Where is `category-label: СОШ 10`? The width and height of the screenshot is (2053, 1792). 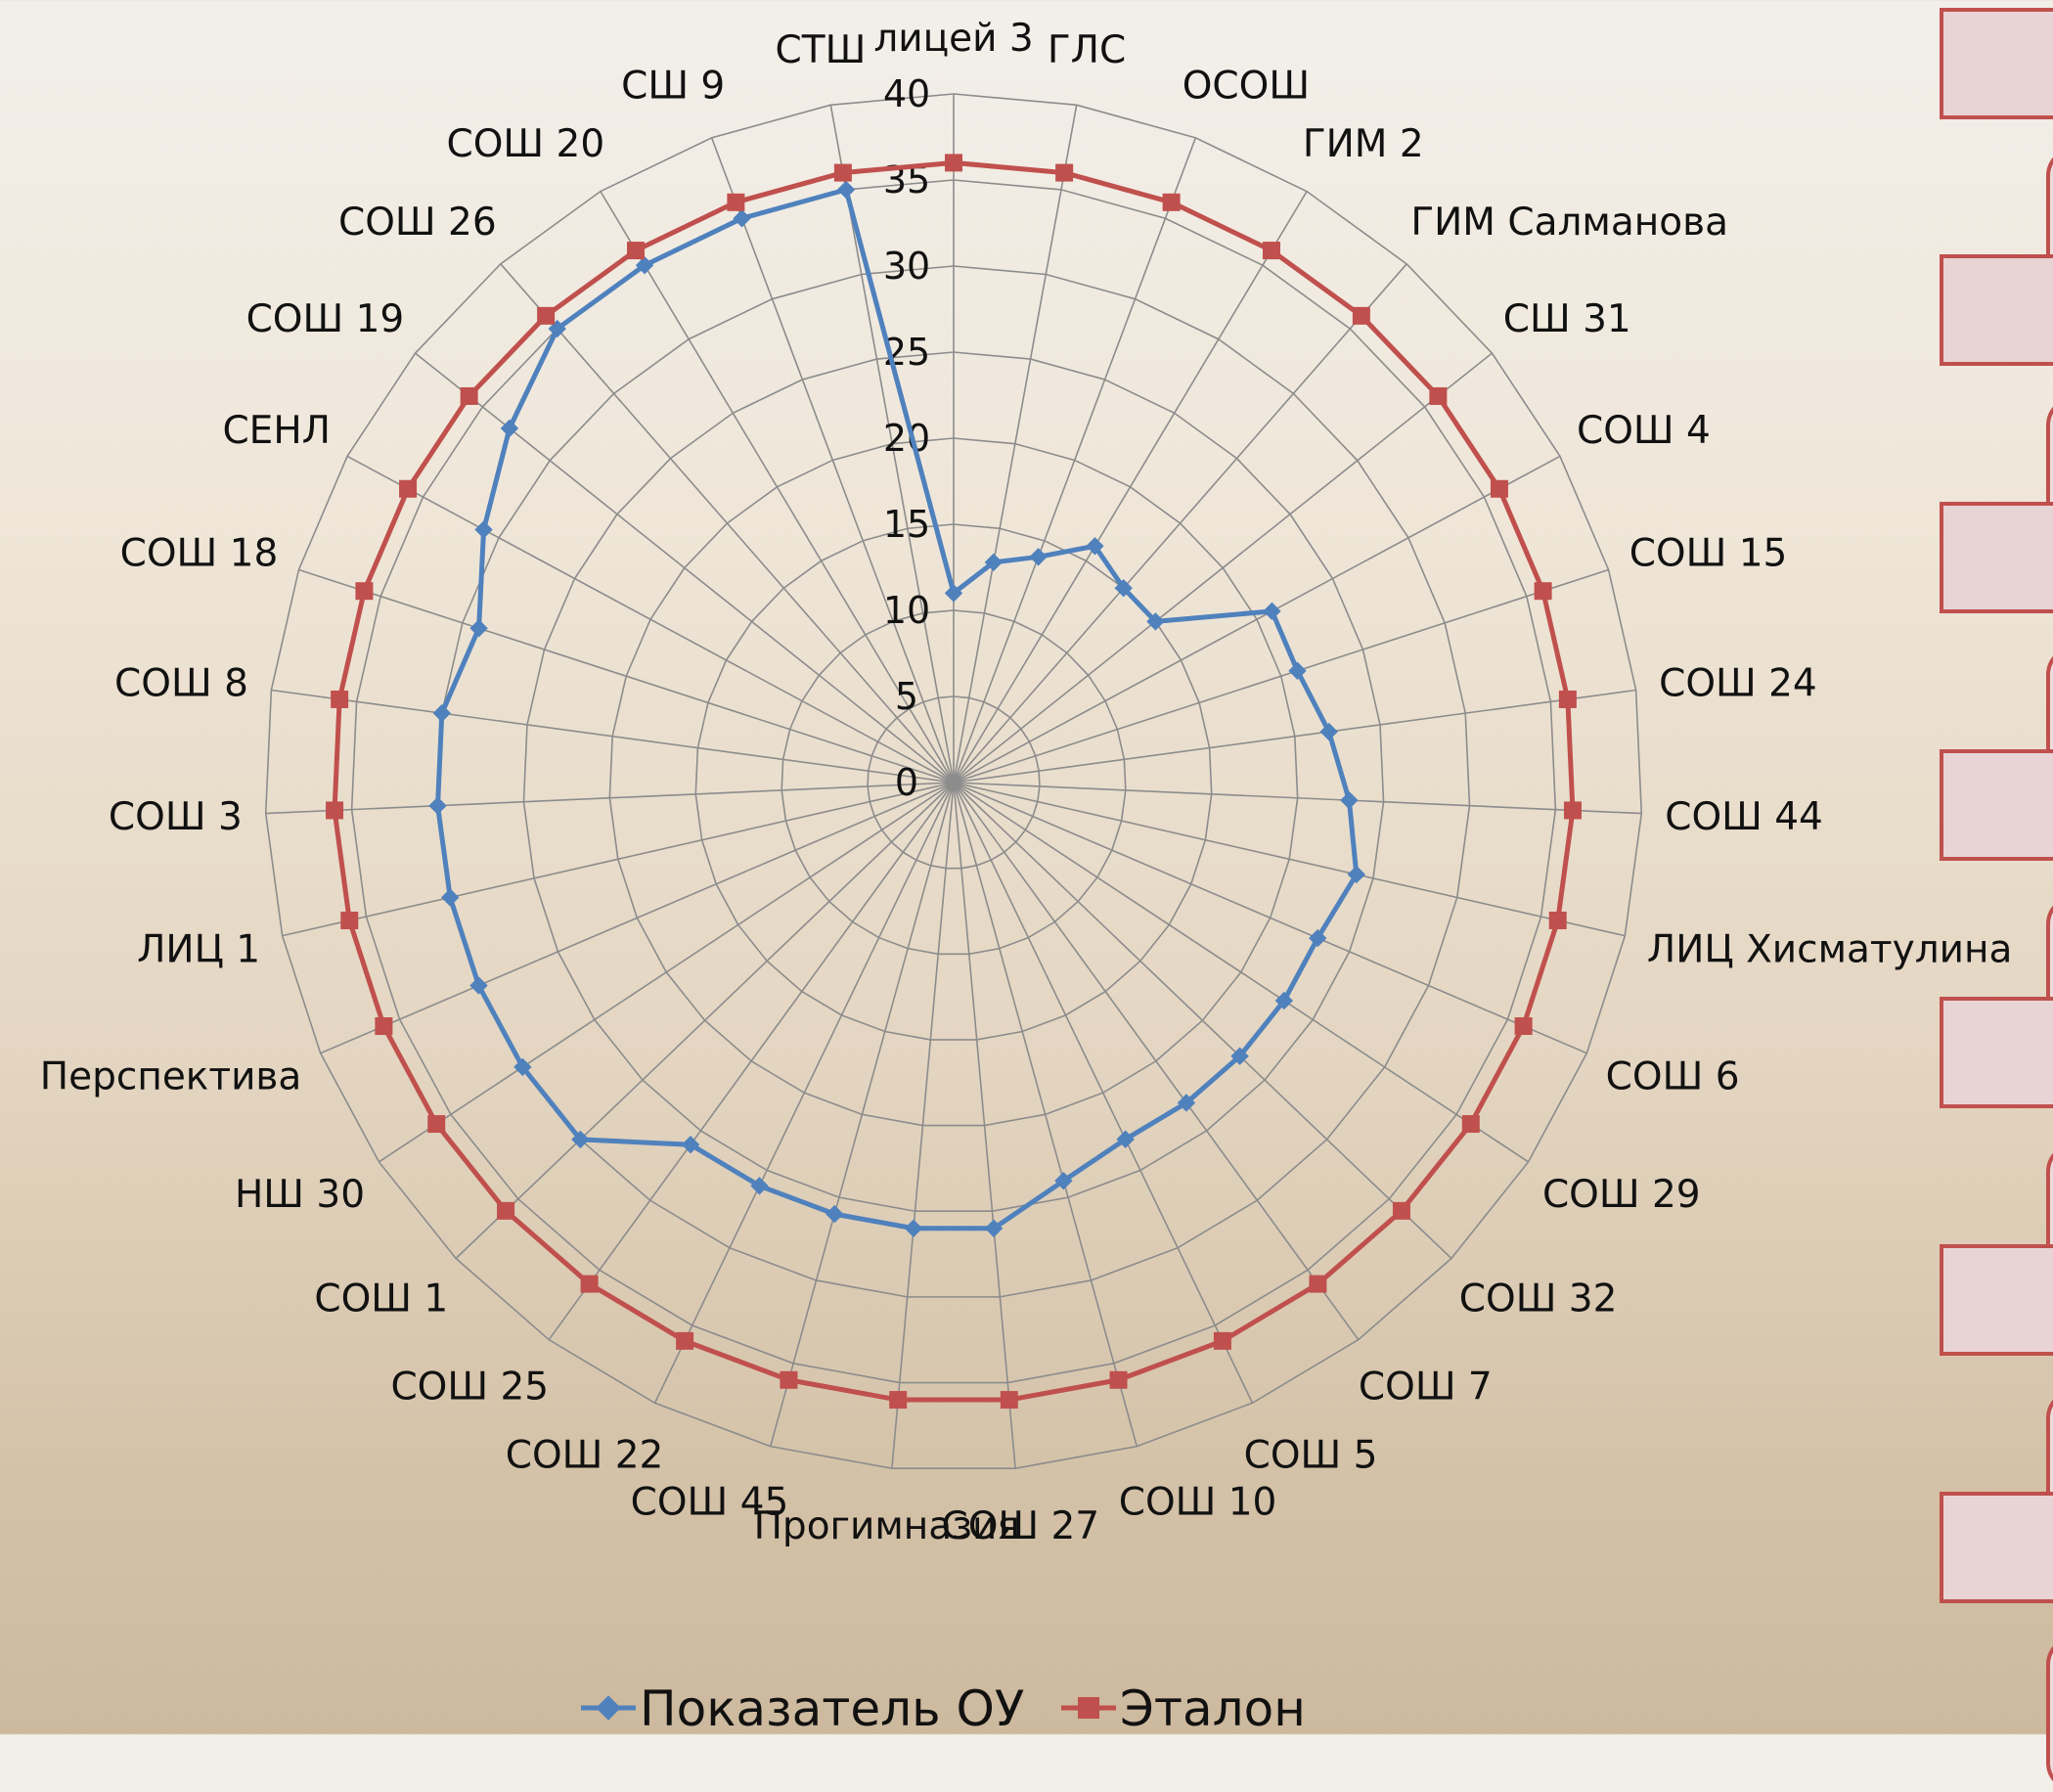 category-label: СОШ 10 is located at coordinates (1198, 1503).